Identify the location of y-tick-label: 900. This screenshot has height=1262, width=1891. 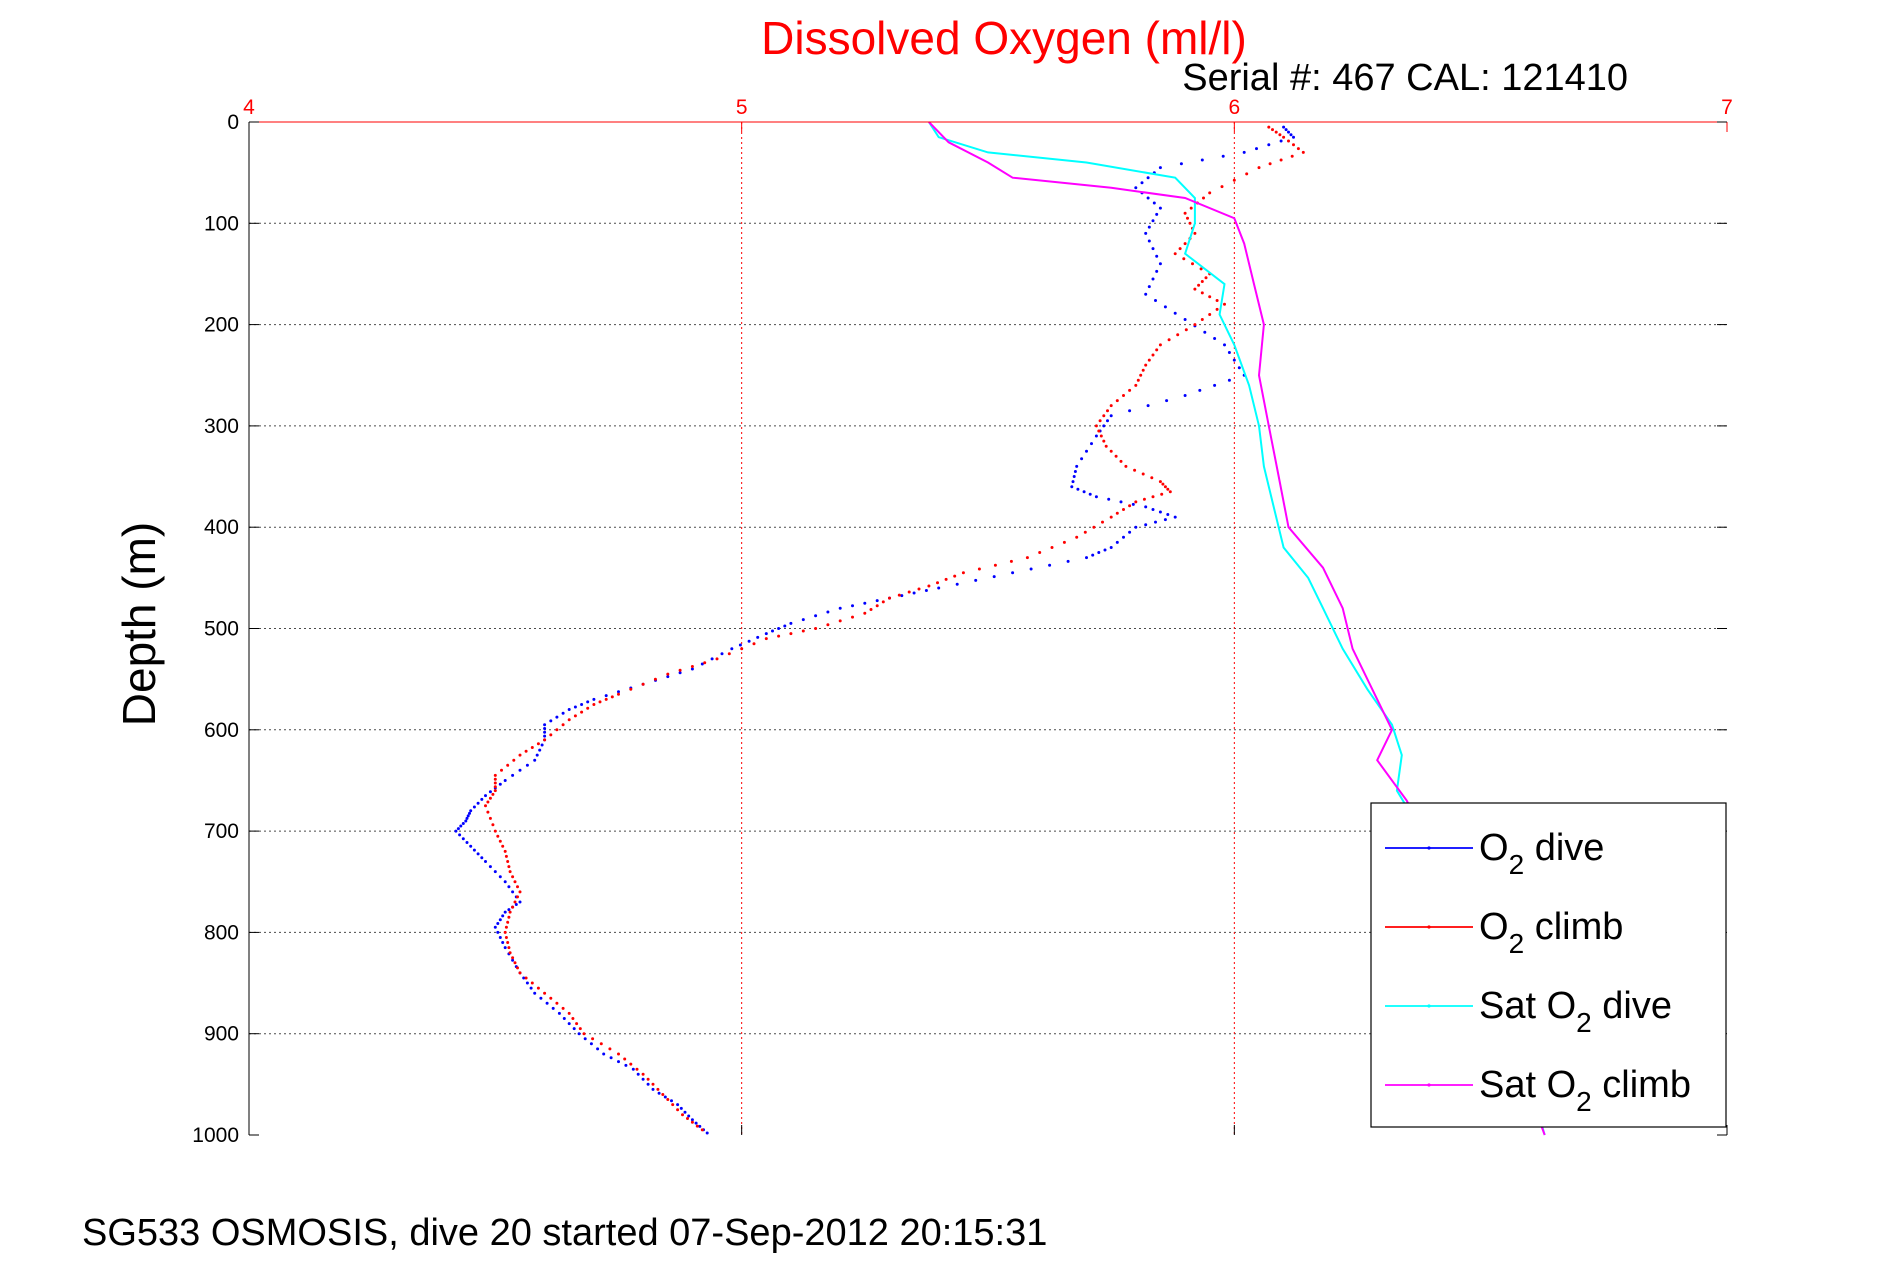
(221, 1034).